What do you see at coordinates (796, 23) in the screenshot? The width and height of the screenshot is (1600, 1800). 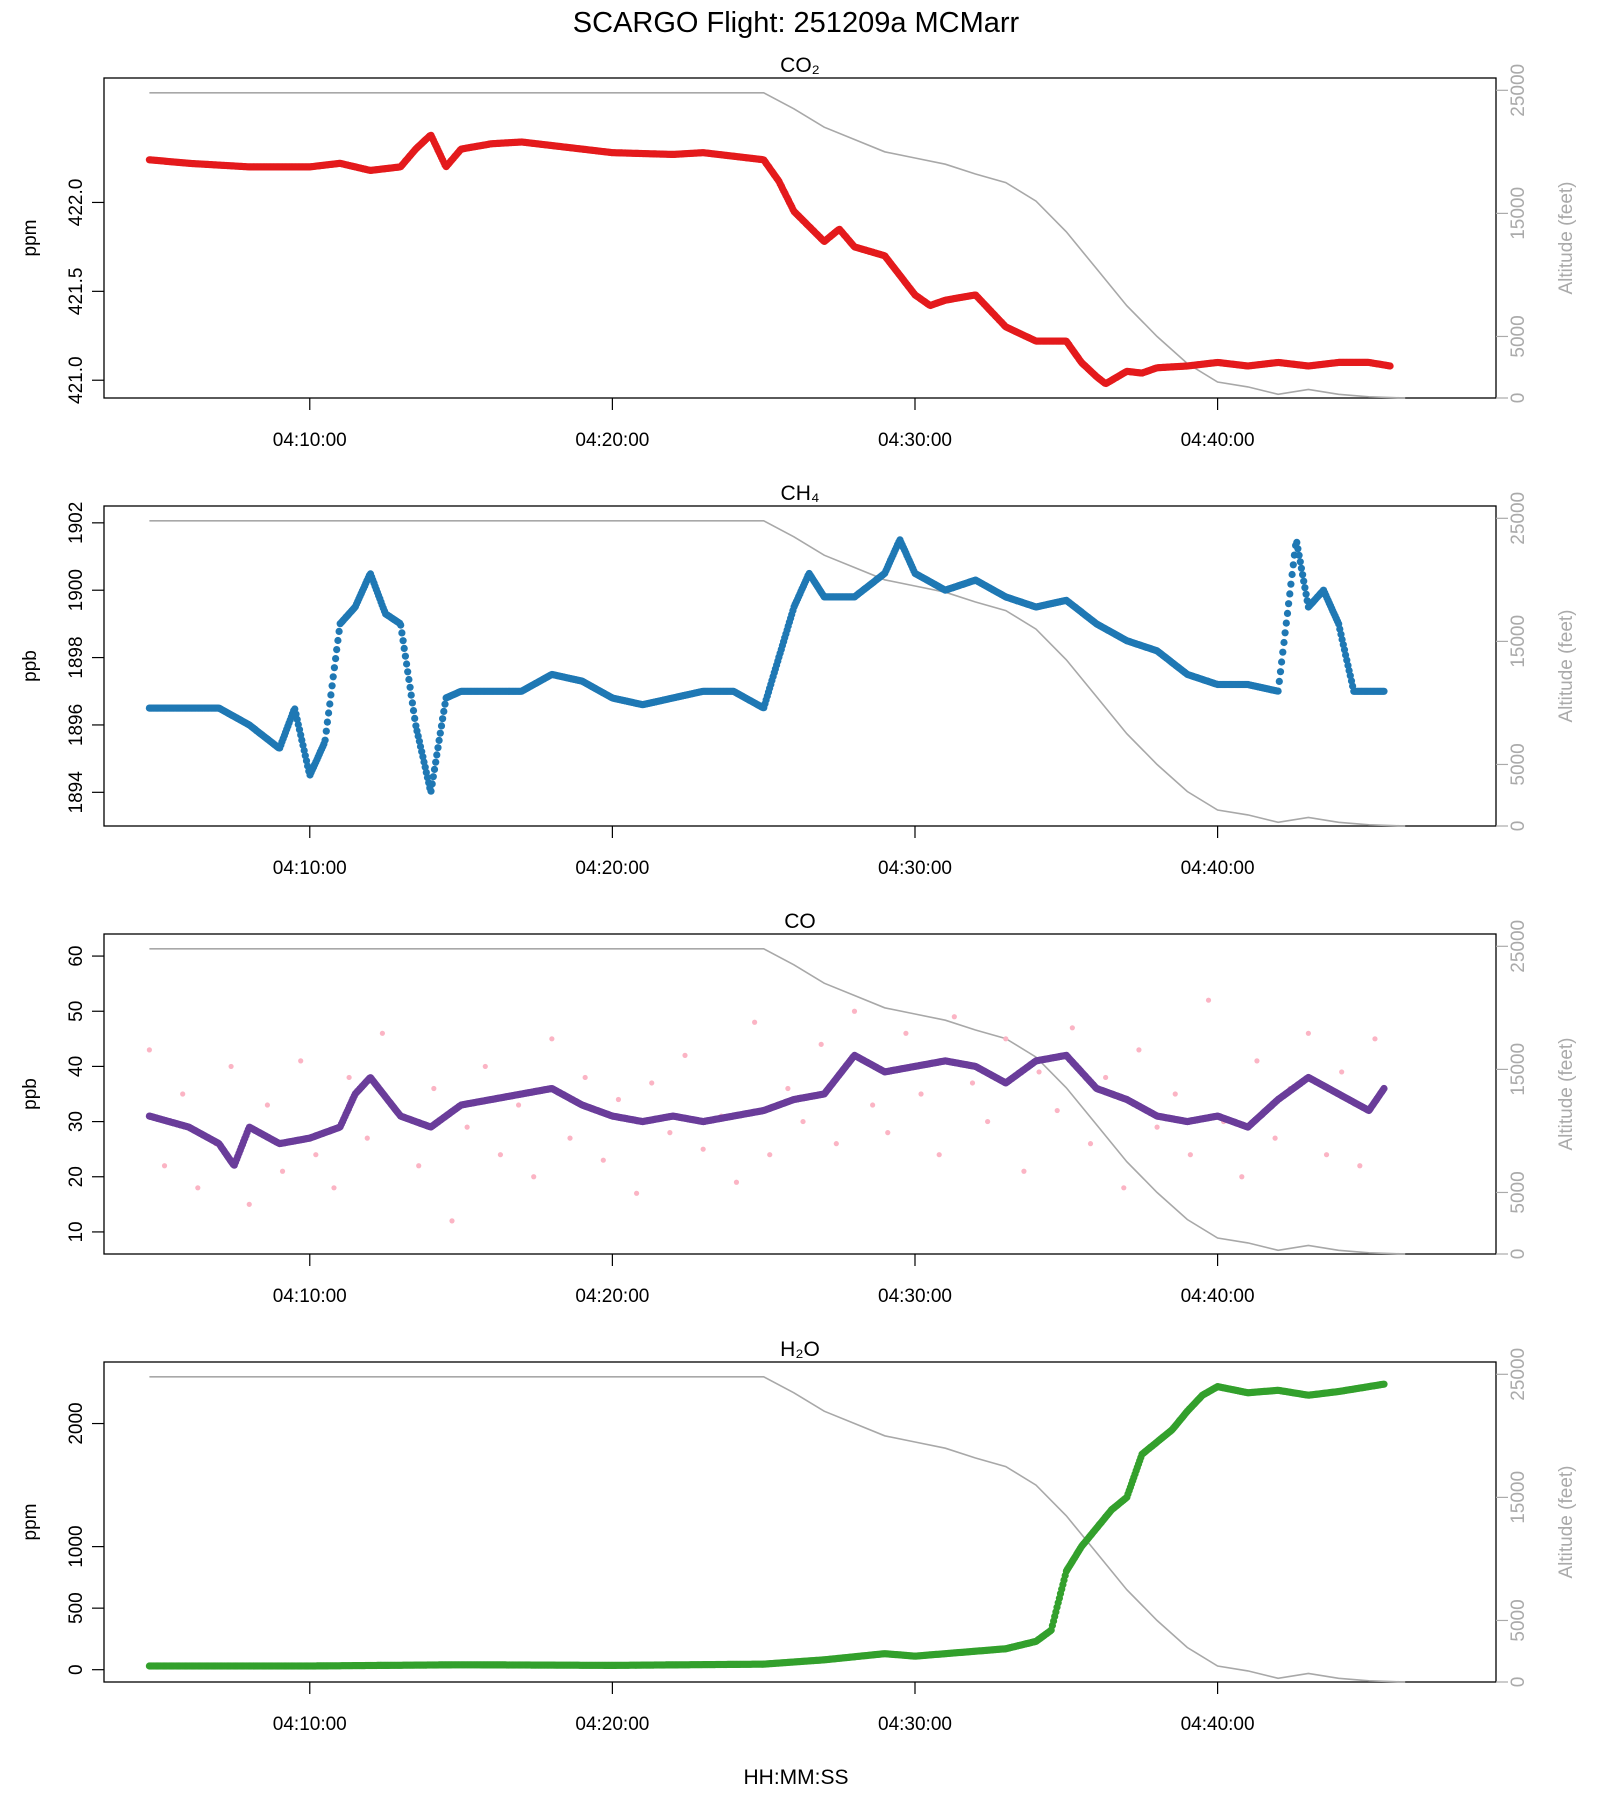 I see `figure-title: SCARGO Flight: 251209a MCMarr` at bounding box center [796, 23].